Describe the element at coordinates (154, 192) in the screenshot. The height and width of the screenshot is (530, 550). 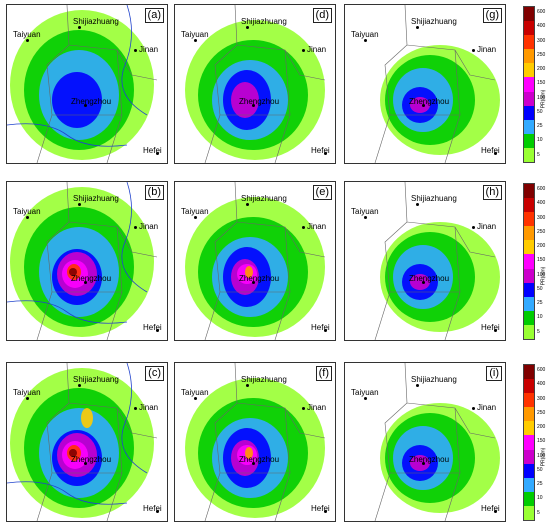
I see `panel-label: (b)` at that location.